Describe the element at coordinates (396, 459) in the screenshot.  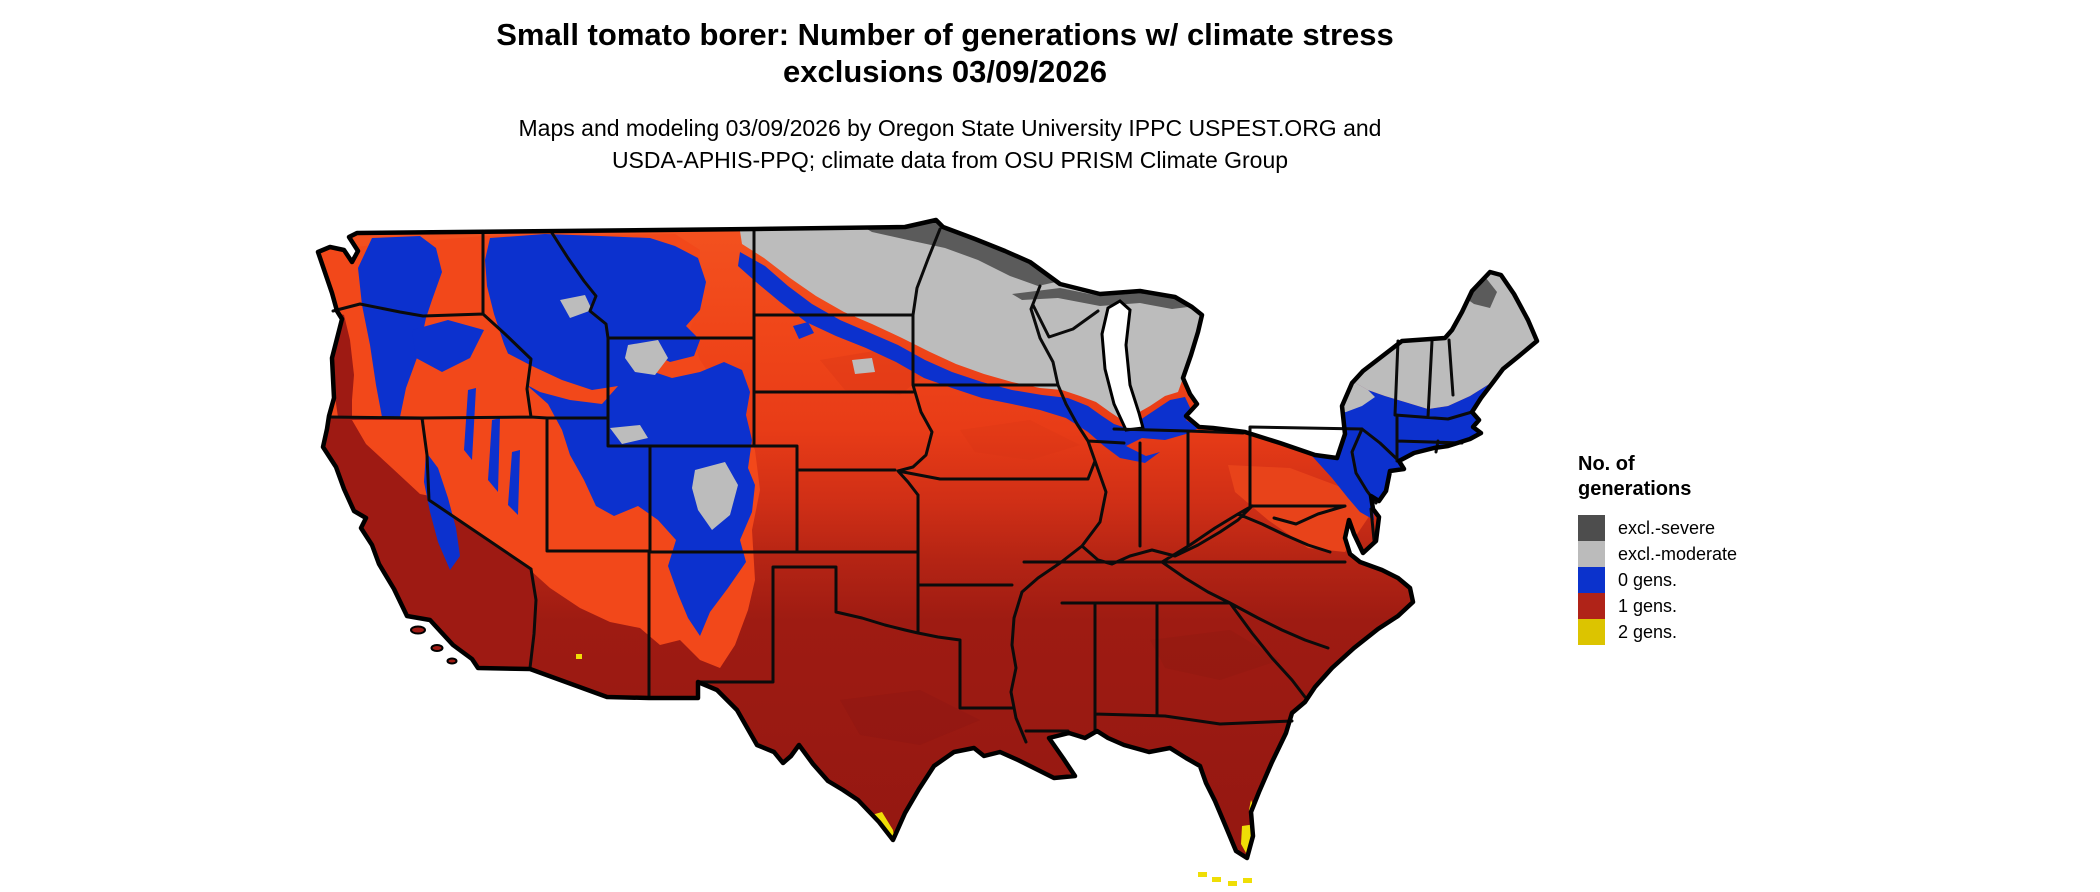
I see `map-region-norcal-orange` at that location.